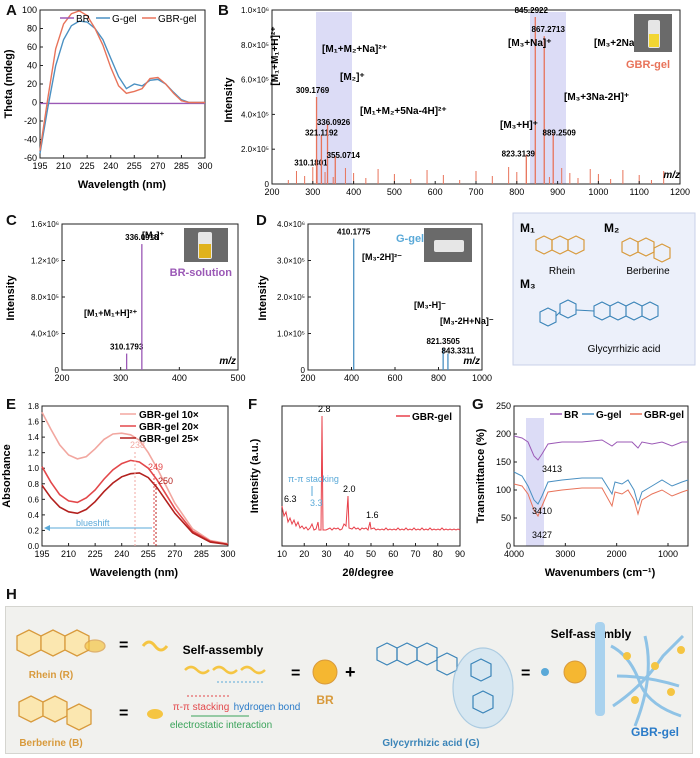 Image resolution: width=700 pixels, height=758 pixels. I want to click on pi-stacking-label: π-π stacking, so click(313, 479).